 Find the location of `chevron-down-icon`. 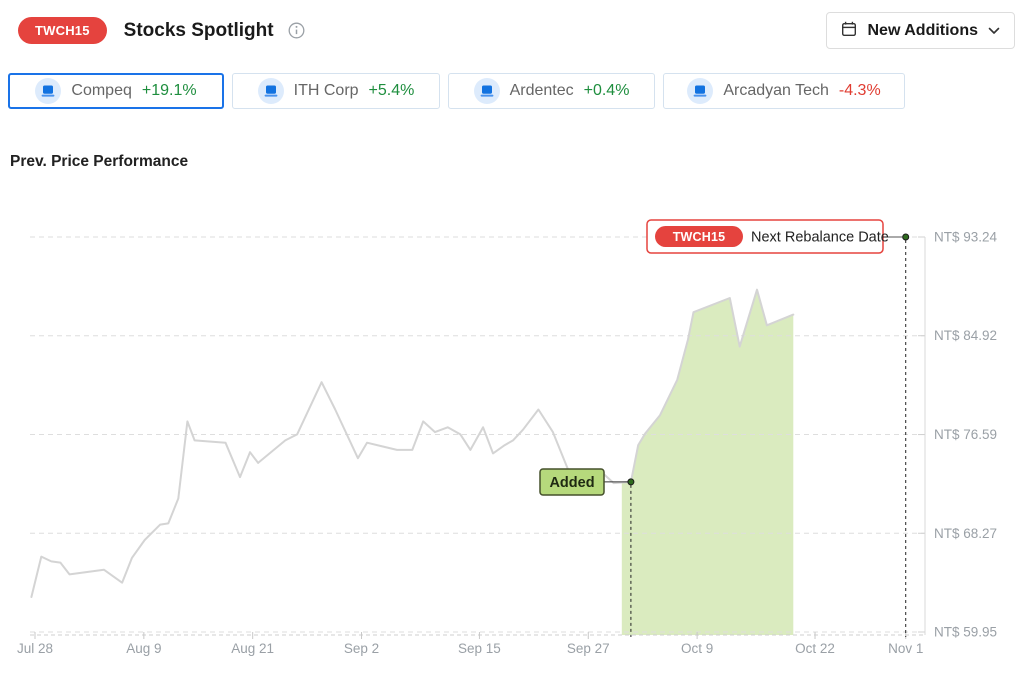

chevron-down-icon is located at coordinates (994, 30).